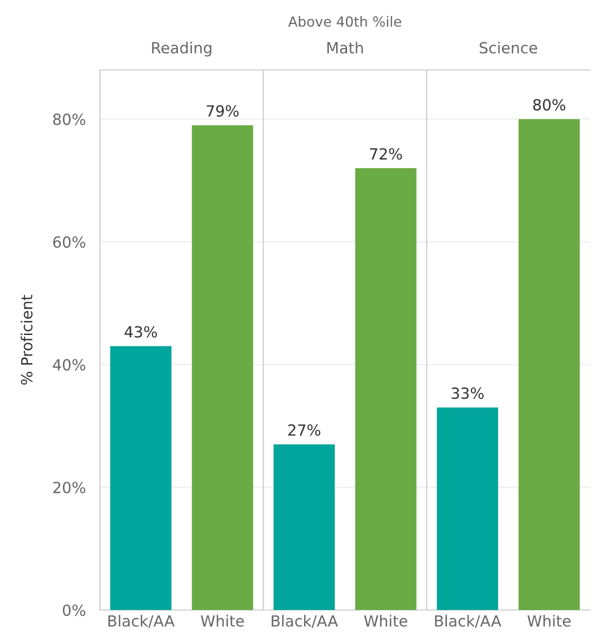 The image size is (599, 641). Describe the element at coordinates (69, 365) in the screenshot. I see `y-tick-label: 40%` at that location.